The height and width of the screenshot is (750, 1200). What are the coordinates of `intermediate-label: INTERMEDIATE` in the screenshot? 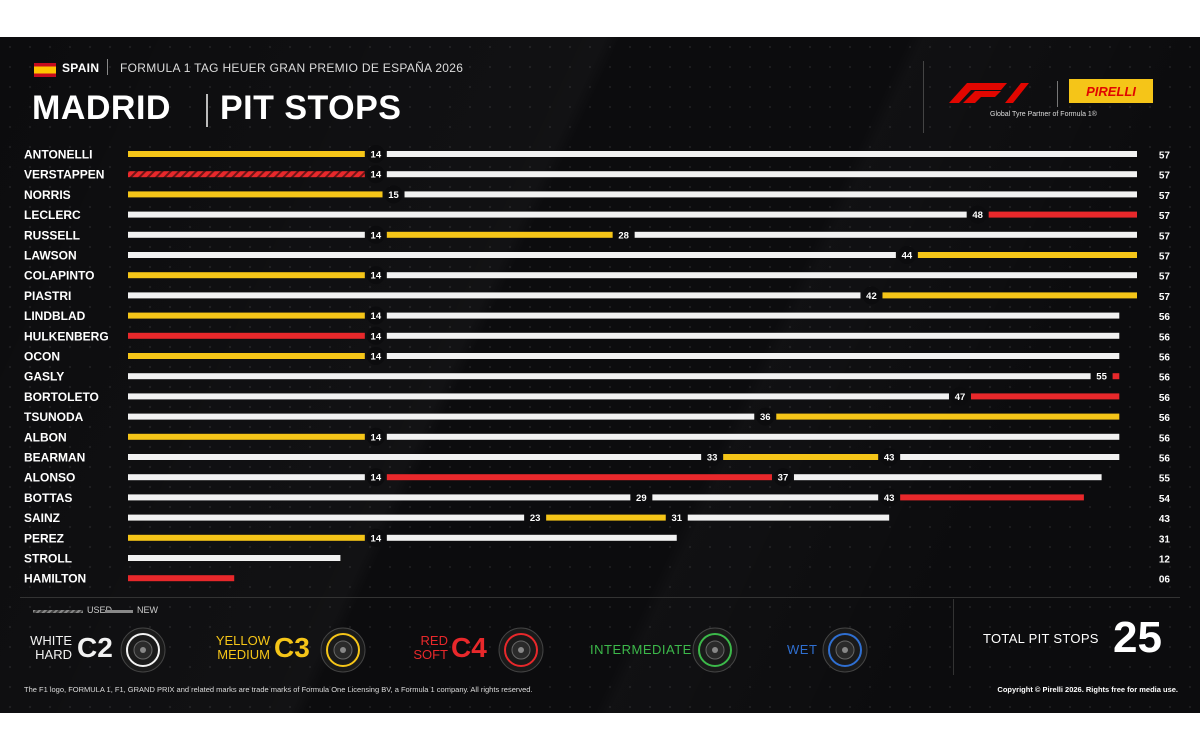 It's located at (641, 649).